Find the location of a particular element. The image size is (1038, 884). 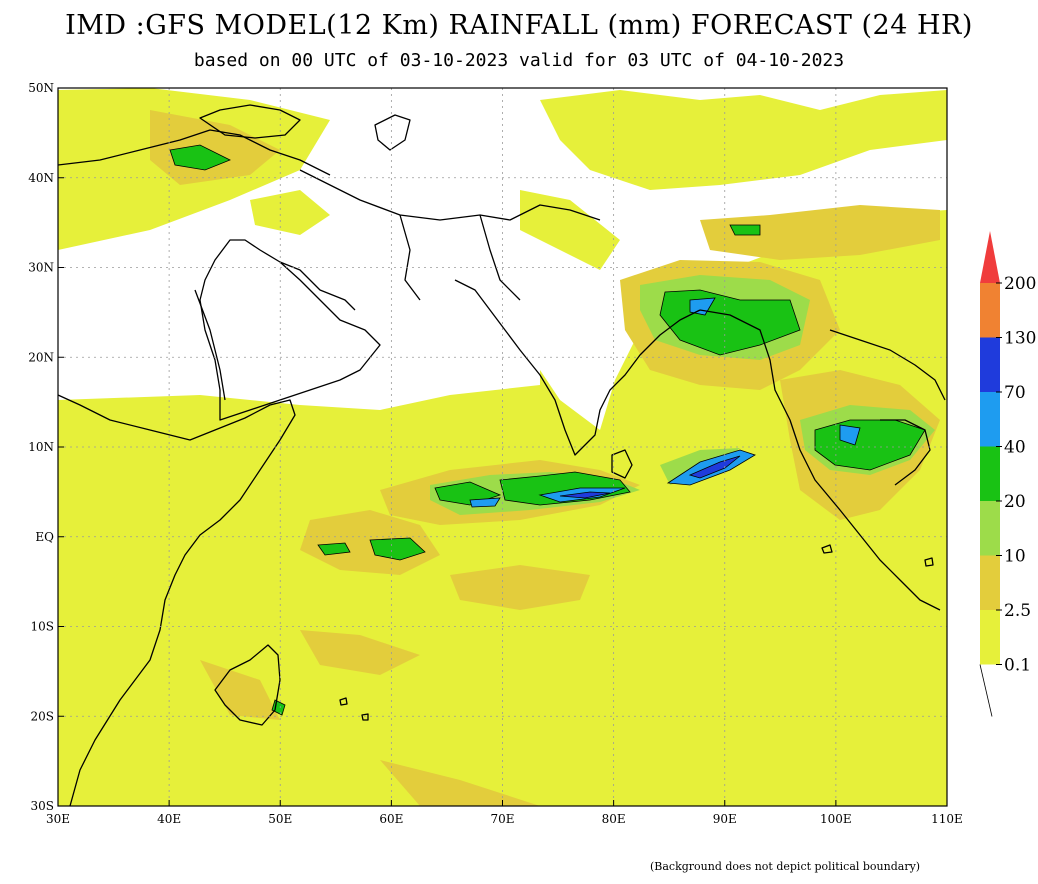

longitude-axis: 30E 40E 50E 60E 70E 80E 90E 100E 110E is located at coordinates (504, 813).